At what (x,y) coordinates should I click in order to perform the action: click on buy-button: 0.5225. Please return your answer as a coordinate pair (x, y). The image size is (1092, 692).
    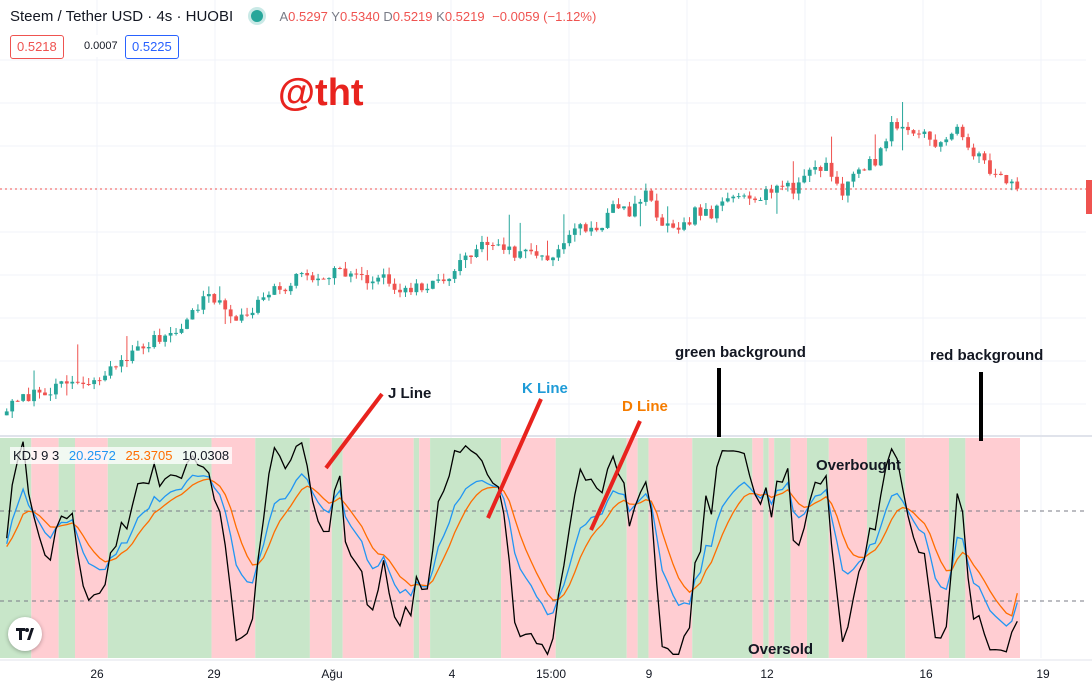
    Looking at the image, I should click on (152, 47).